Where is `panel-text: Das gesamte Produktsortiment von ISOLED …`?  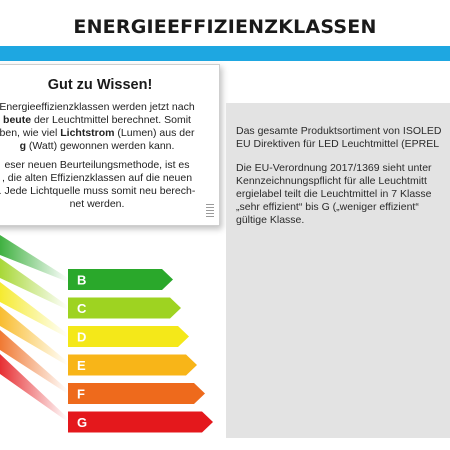 panel-text: Das gesamte Produktsortiment von ISOLED … is located at coordinates (343, 176).